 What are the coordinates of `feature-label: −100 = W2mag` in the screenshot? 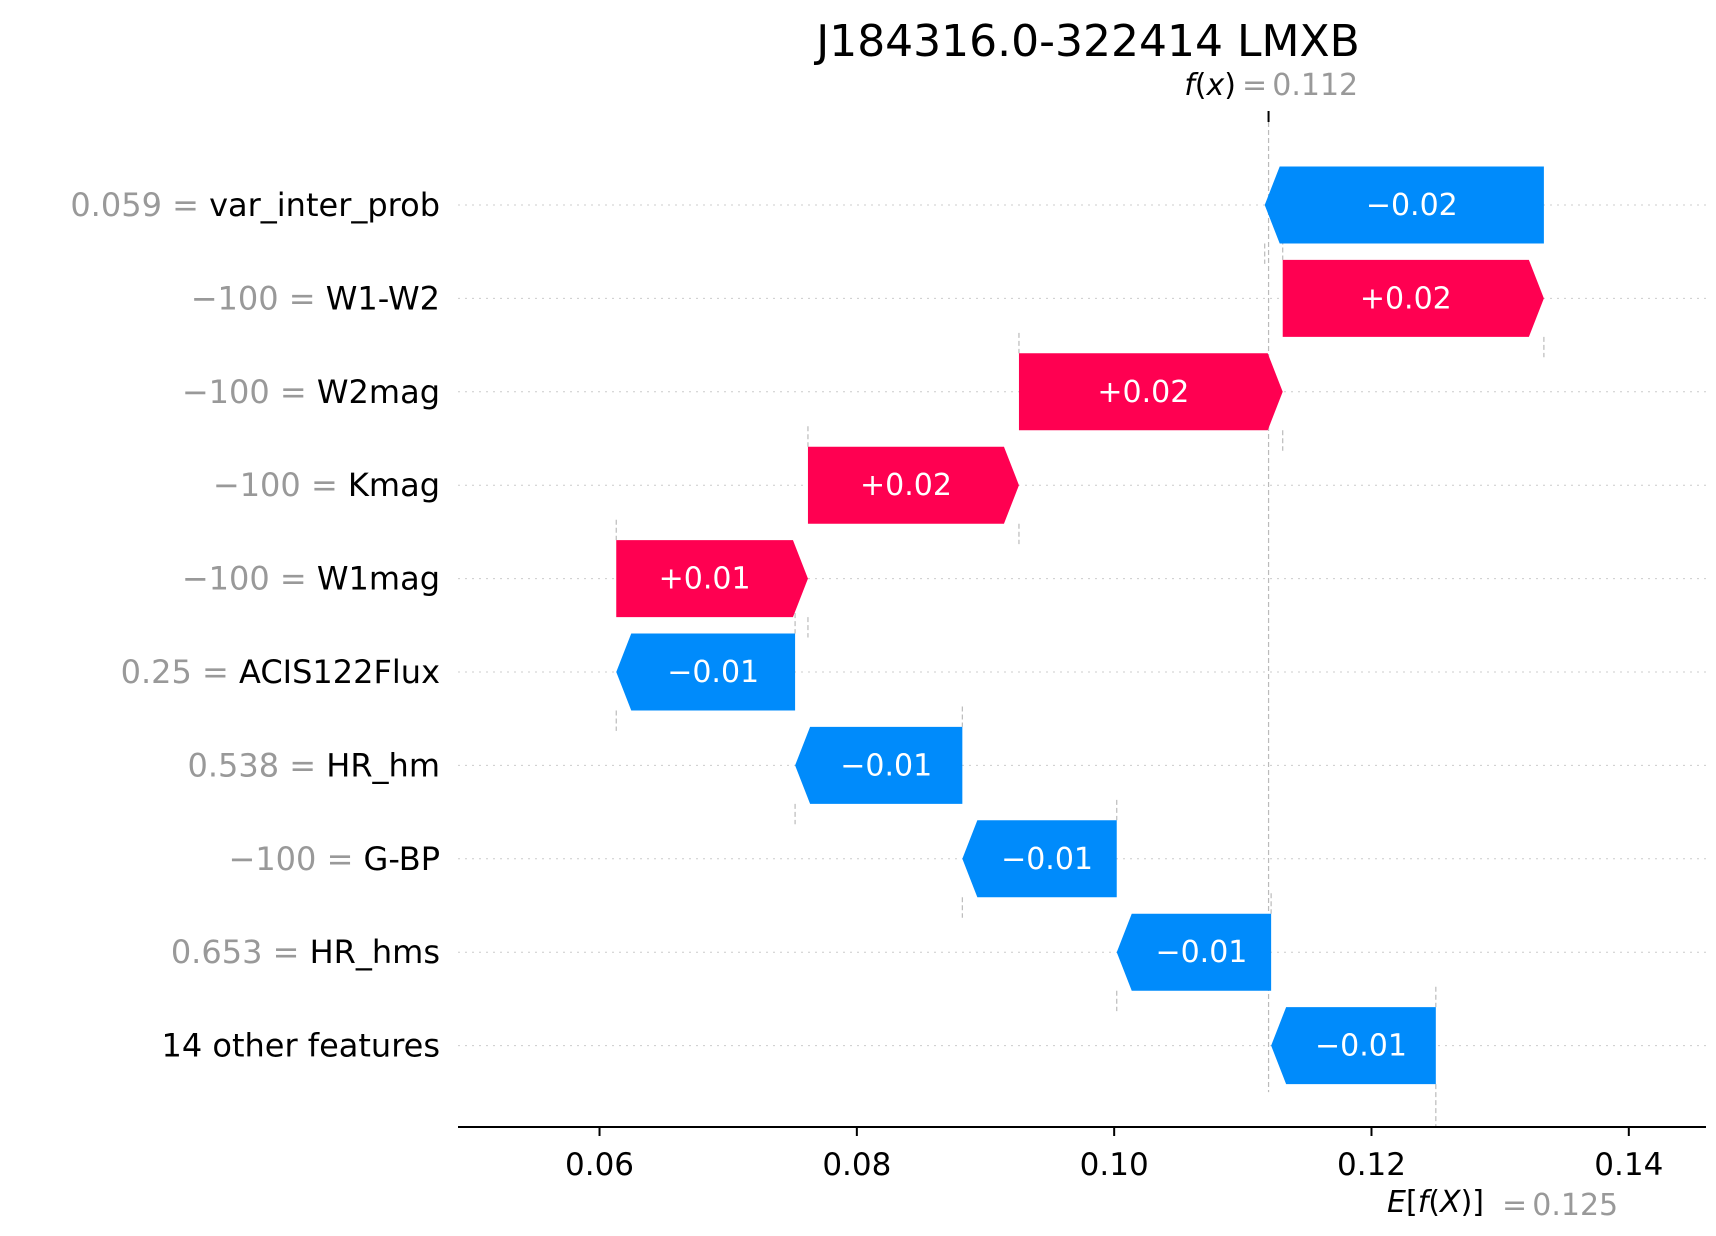 It's located at (311, 392).